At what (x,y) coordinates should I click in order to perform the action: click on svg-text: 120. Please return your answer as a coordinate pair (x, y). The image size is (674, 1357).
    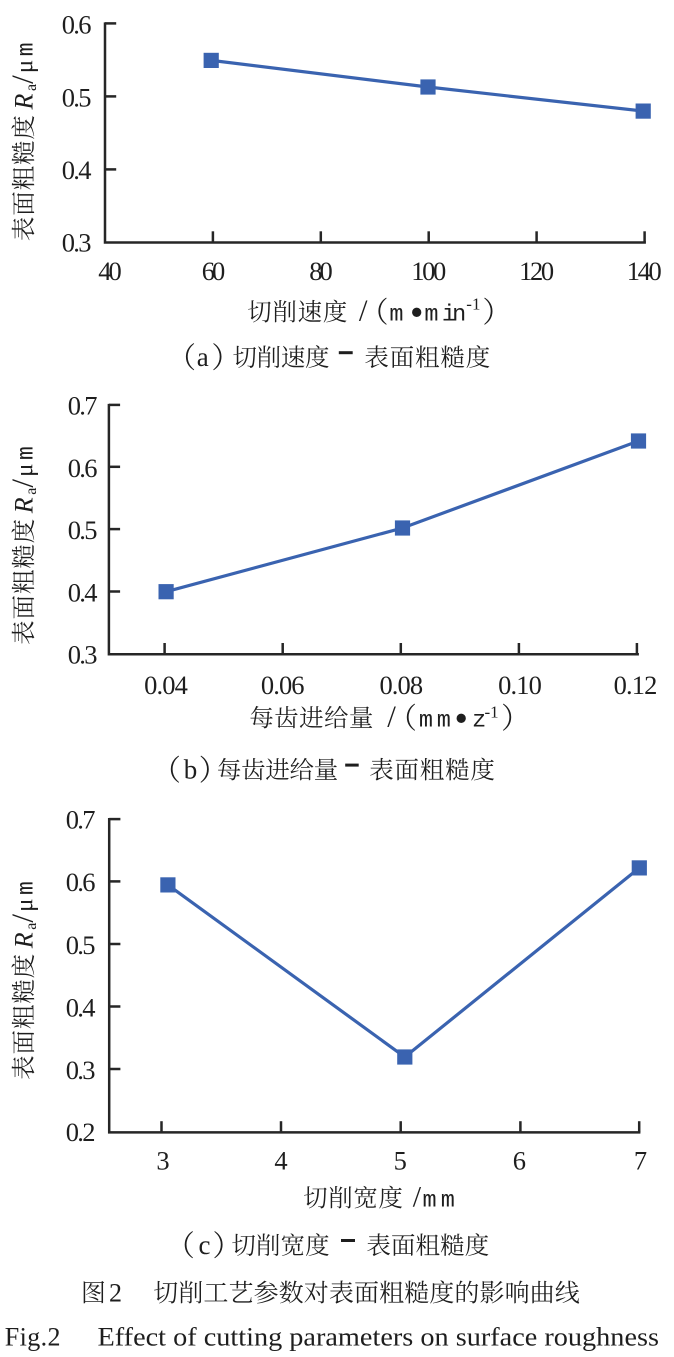
    Looking at the image, I should click on (536, 271).